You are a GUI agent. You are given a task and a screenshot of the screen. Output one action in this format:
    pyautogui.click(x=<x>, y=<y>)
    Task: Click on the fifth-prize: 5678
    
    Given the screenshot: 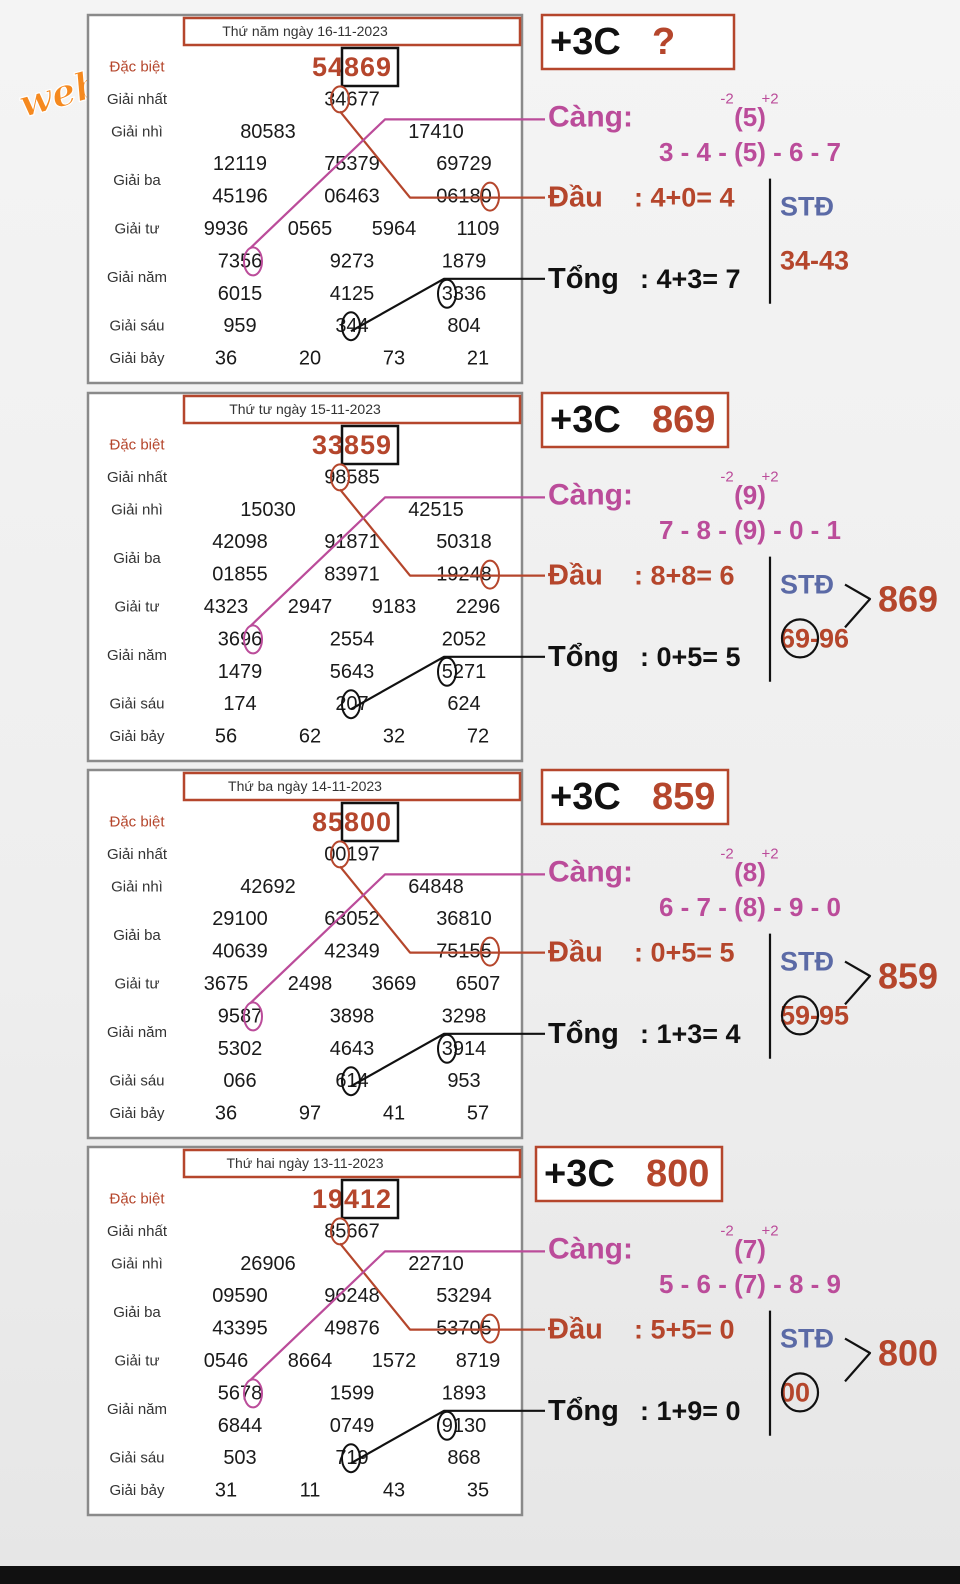 What is the action you would take?
    pyautogui.click(x=240, y=1393)
    